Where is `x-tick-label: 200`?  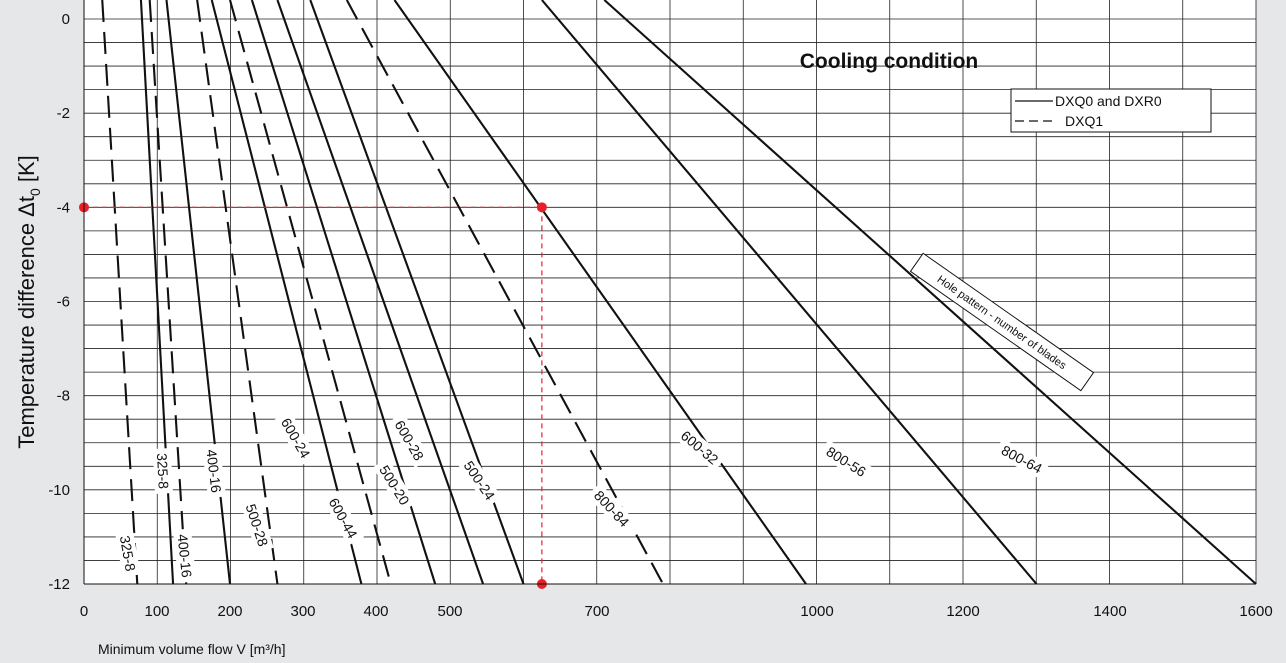 x-tick-label: 200 is located at coordinates (229, 611).